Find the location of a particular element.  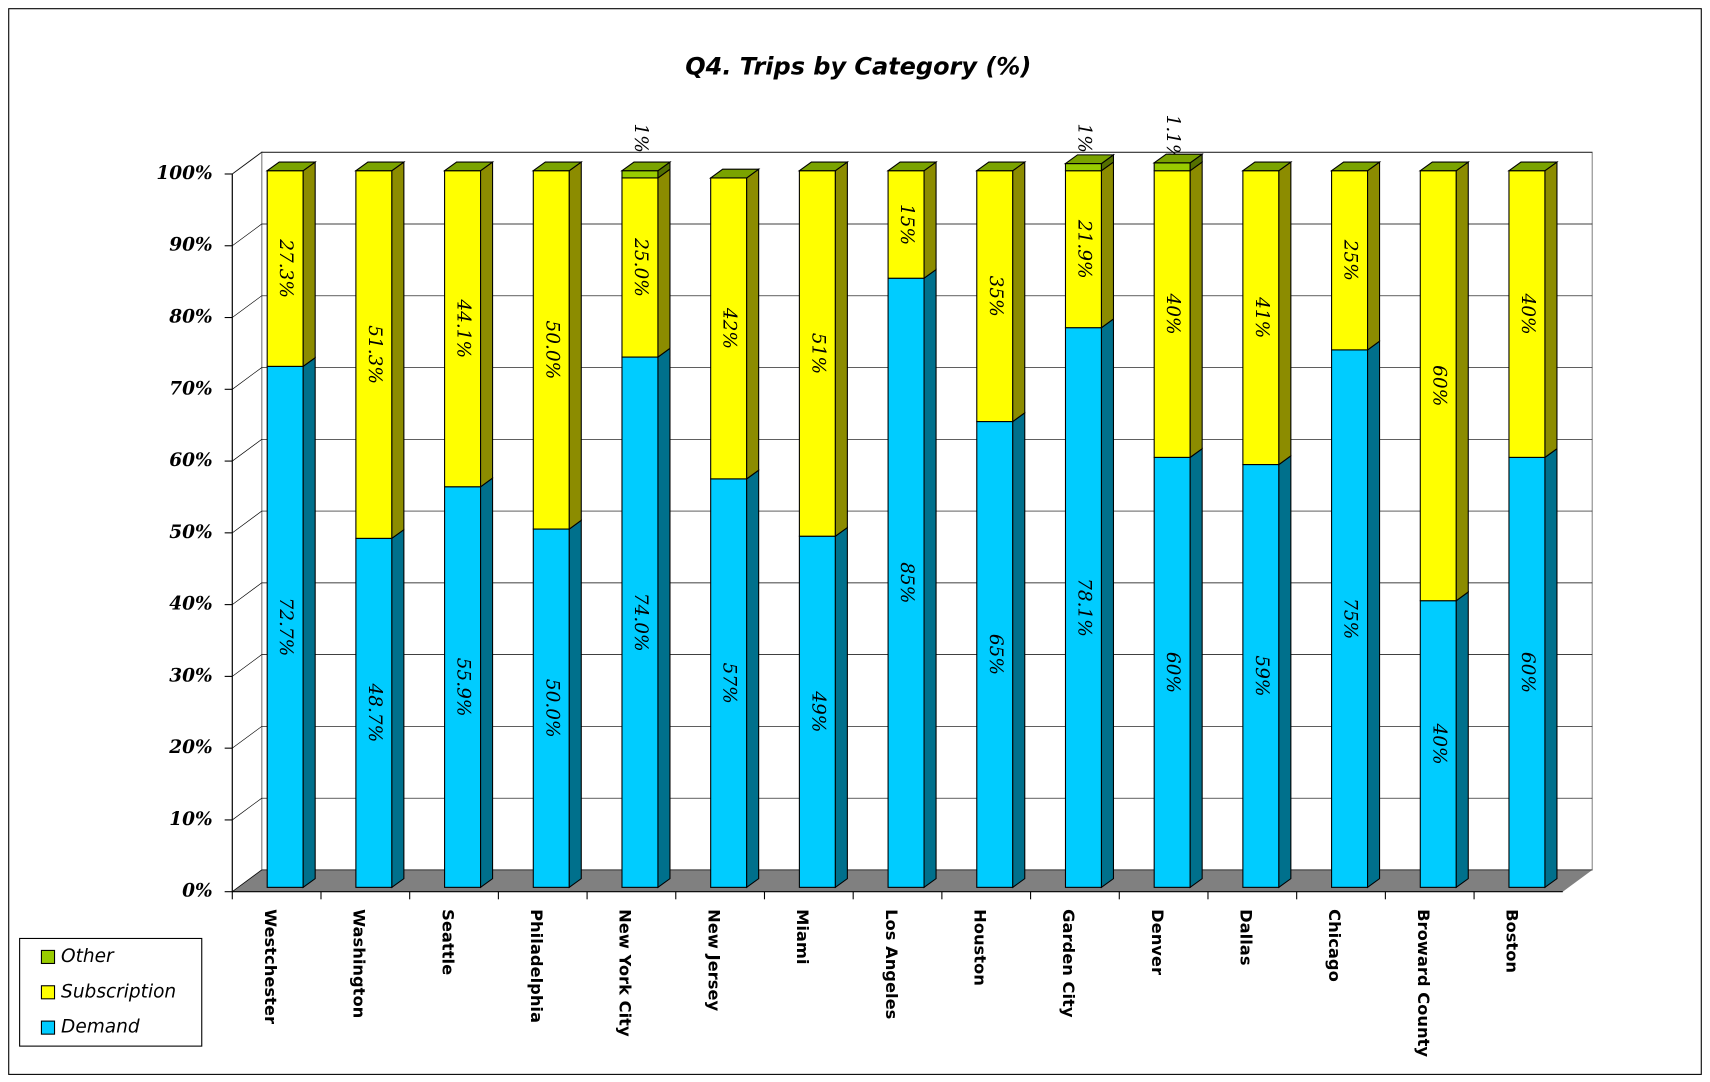

data-label: 1.1% is located at coordinates (1172, 138).